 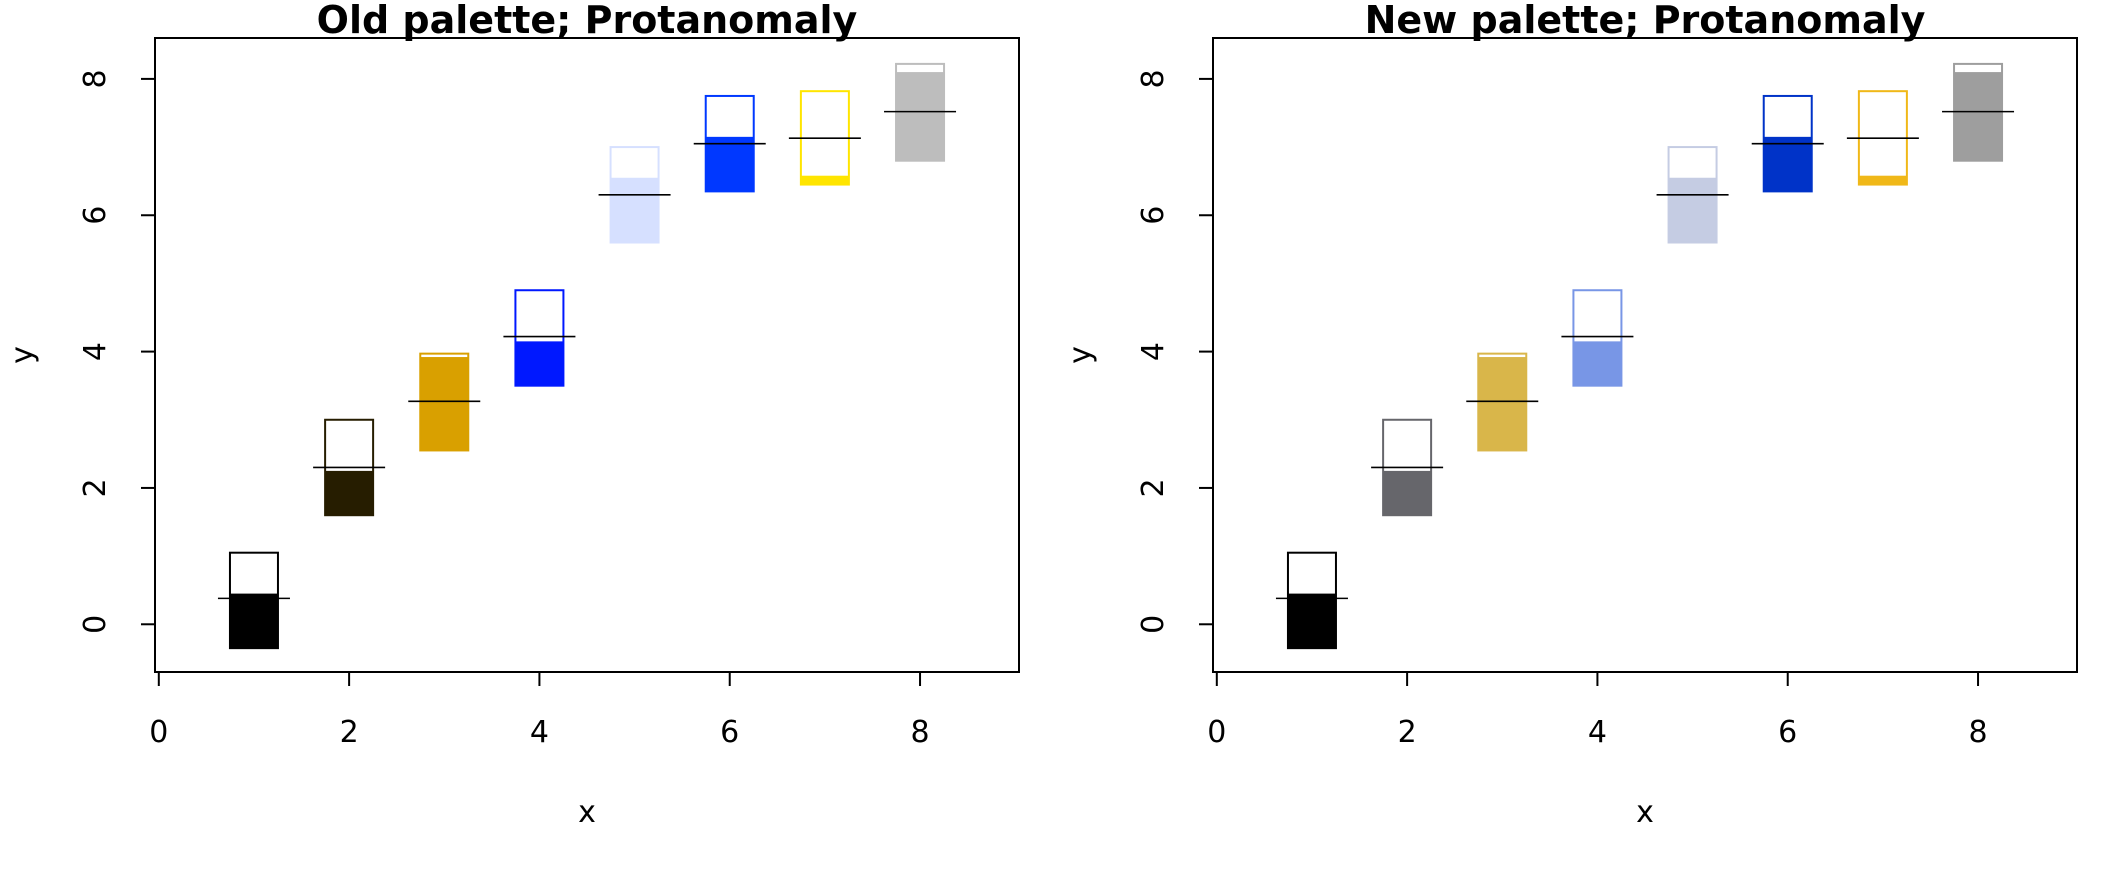 I want to click on chart-title: Old palette; Protanomaly, so click(x=587, y=21).